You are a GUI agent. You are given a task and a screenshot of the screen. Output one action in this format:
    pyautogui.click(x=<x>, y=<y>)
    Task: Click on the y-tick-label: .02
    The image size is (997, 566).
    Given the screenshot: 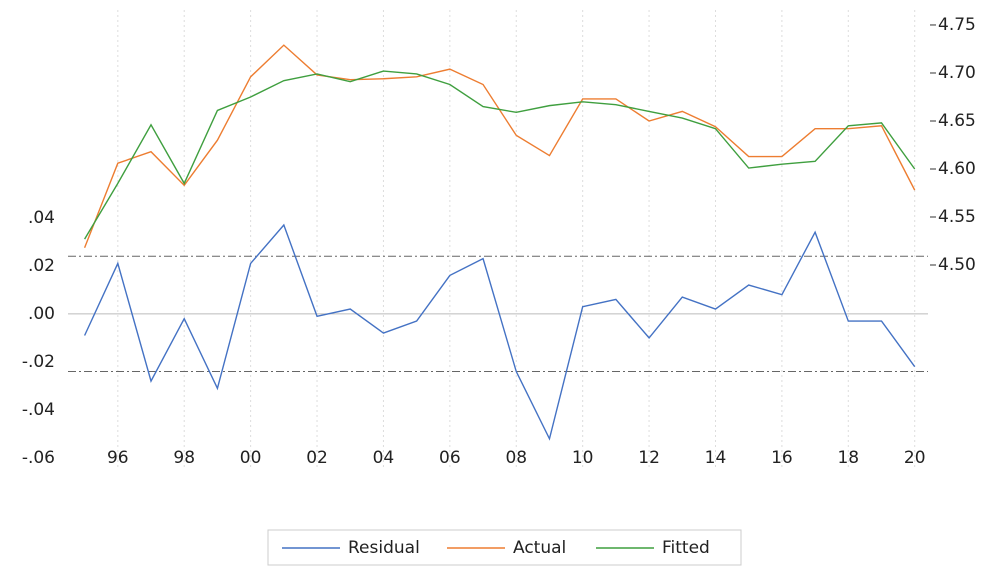 What is the action you would take?
    pyautogui.click(x=41, y=266)
    